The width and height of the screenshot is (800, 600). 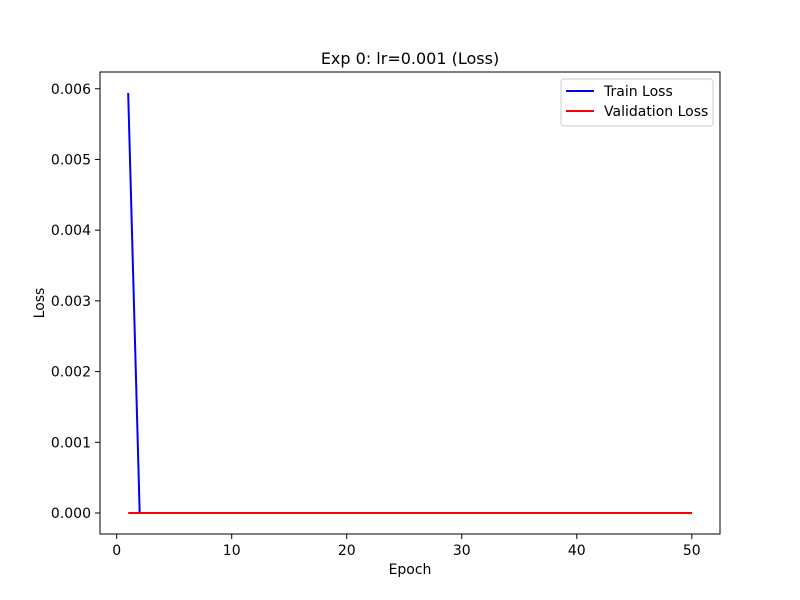 What do you see at coordinates (347, 551) in the screenshot?
I see `x-tick-label: 20` at bounding box center [347, 551].